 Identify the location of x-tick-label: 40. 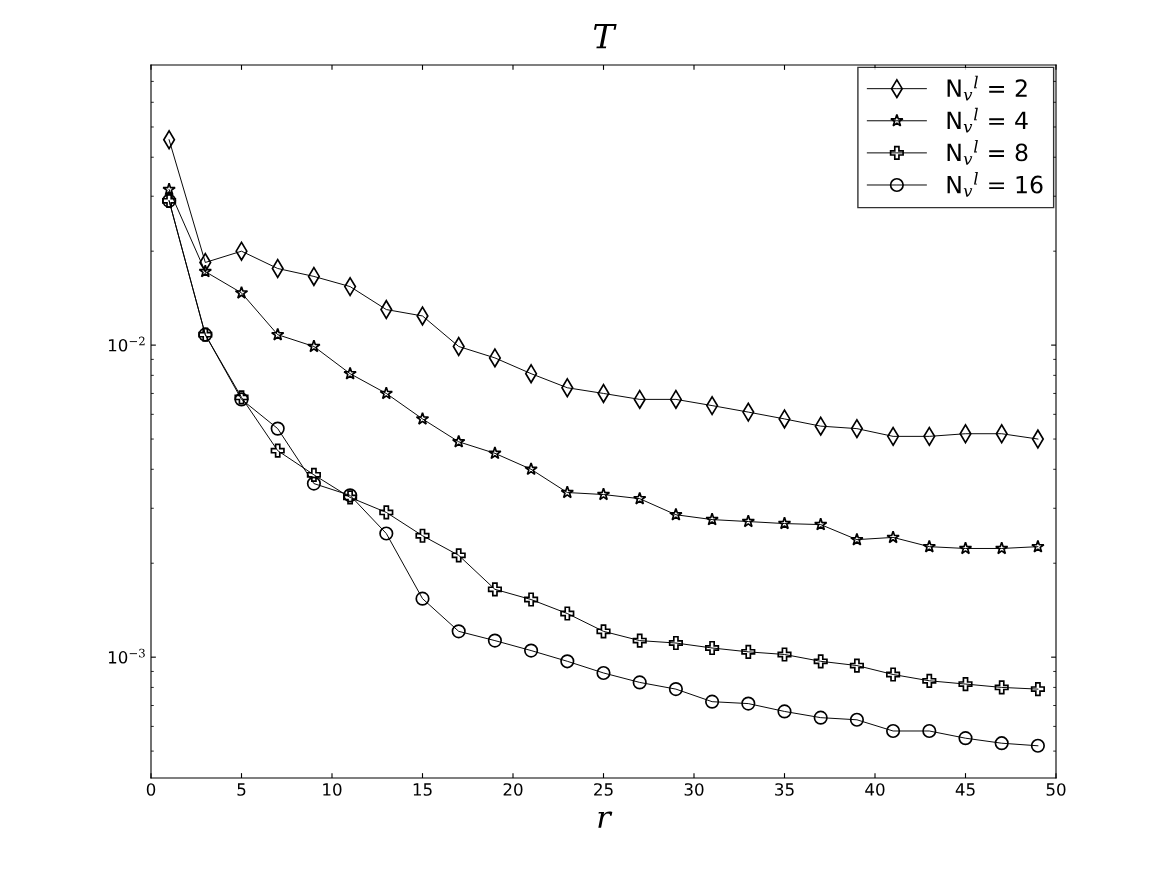
(875, 789).